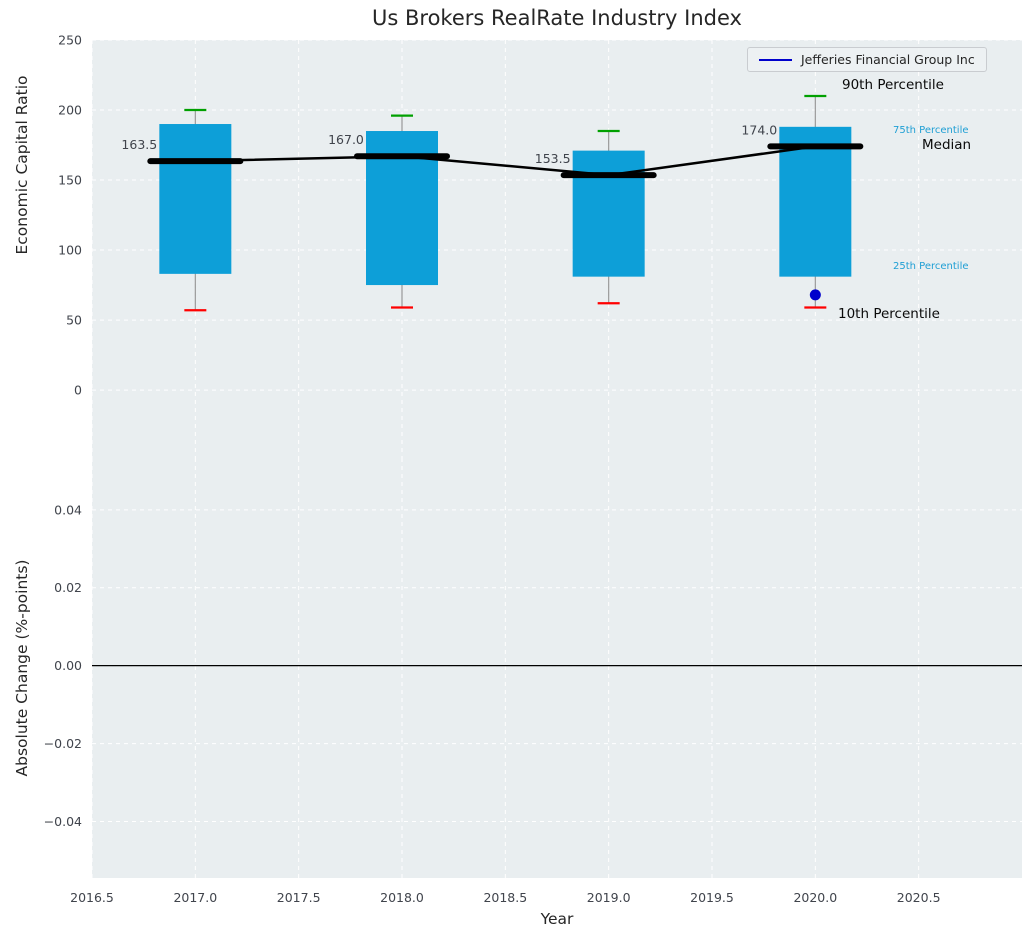 The image size is (1034, 942). I want to click on median-value-annotation: 163.5, so click(139, 144).